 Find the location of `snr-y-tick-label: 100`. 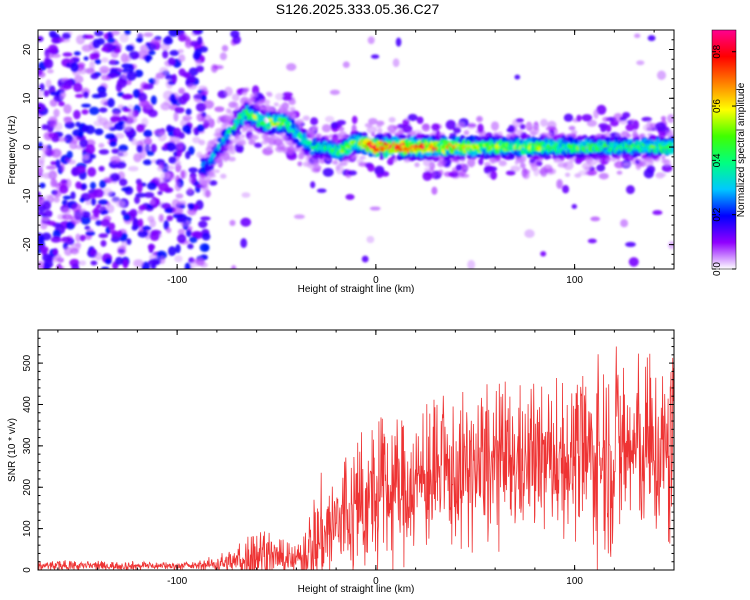

snr-y-tick-label: 100 is located at coordinates (27, 528).